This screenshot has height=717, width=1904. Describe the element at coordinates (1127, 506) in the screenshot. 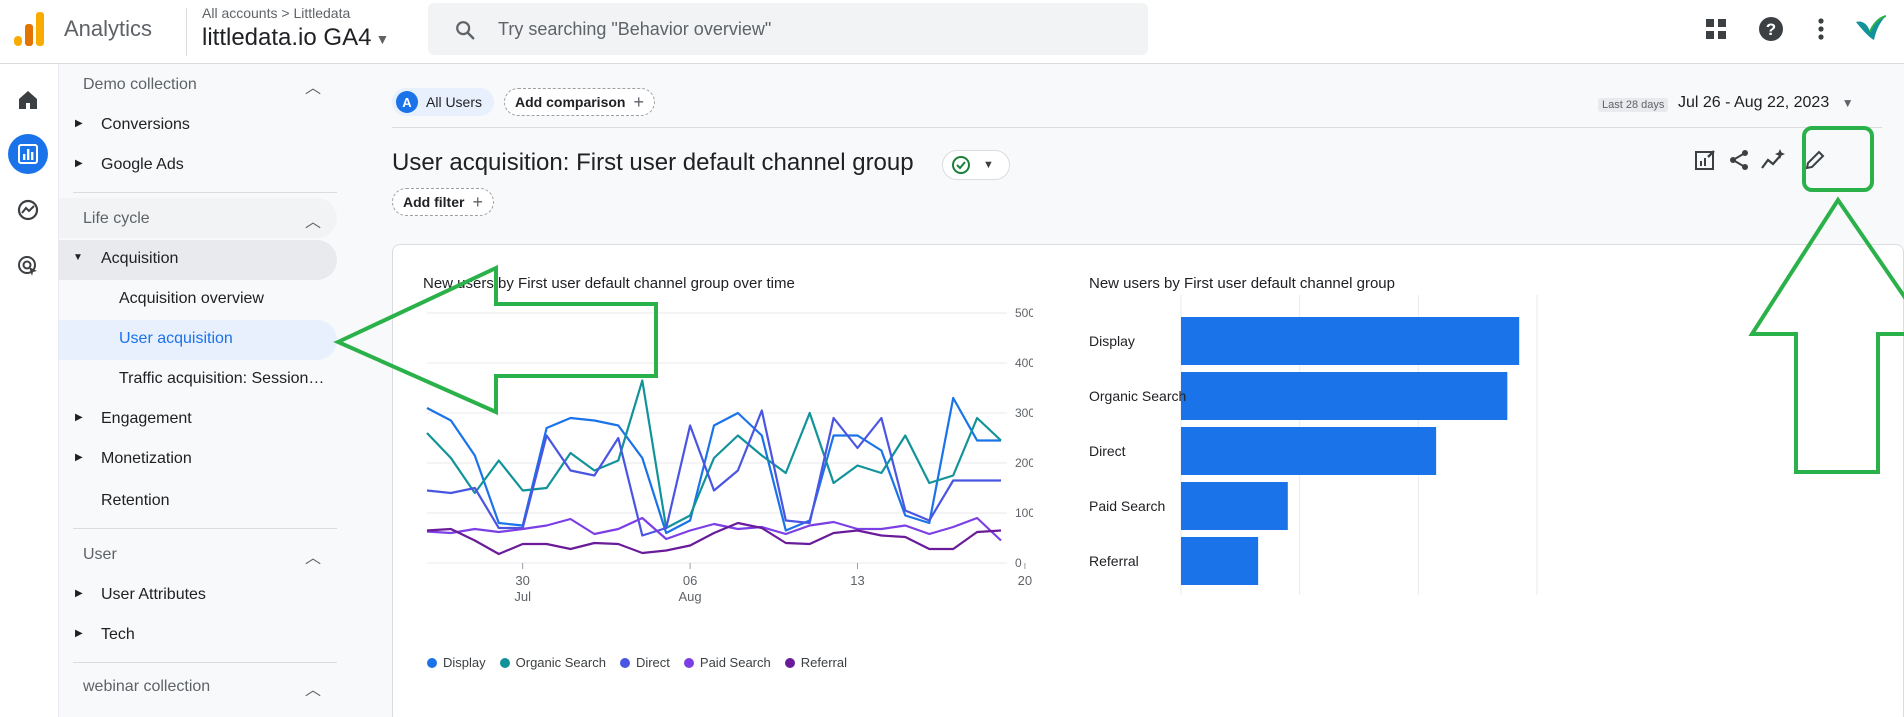

I see `category-label: Paid Search` at that location.